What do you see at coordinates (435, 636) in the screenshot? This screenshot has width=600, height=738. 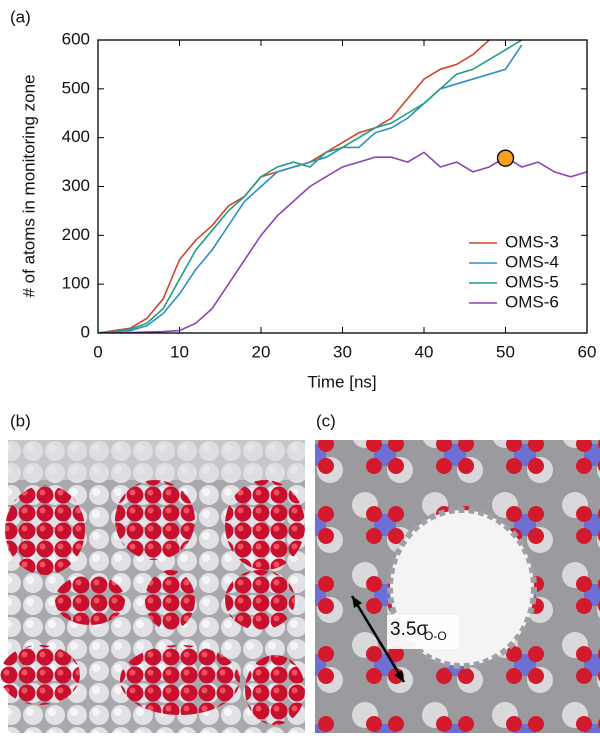 I see `annotation-subscript: O-O` at bounding box center [435, 636].